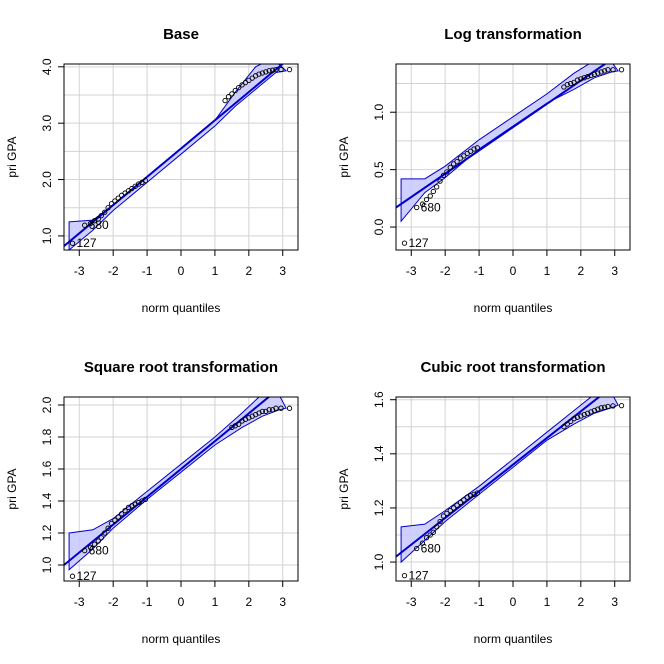  I want to click on y-tick-label: 2.0, so click(47, 404).